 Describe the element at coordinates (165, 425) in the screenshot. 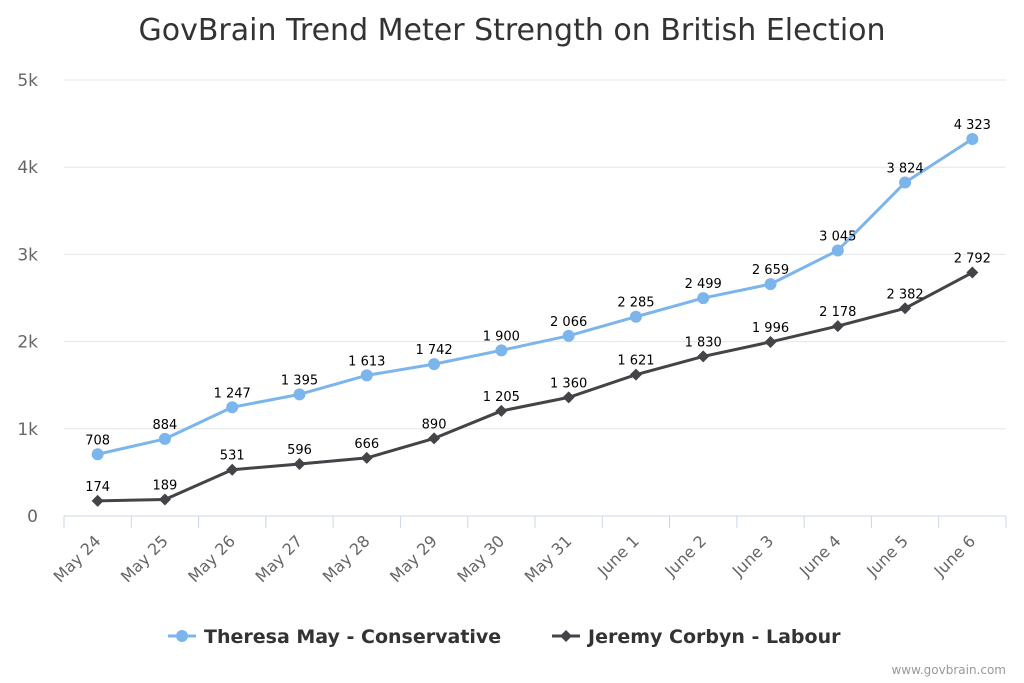

I see `data-label: 884` at that location.